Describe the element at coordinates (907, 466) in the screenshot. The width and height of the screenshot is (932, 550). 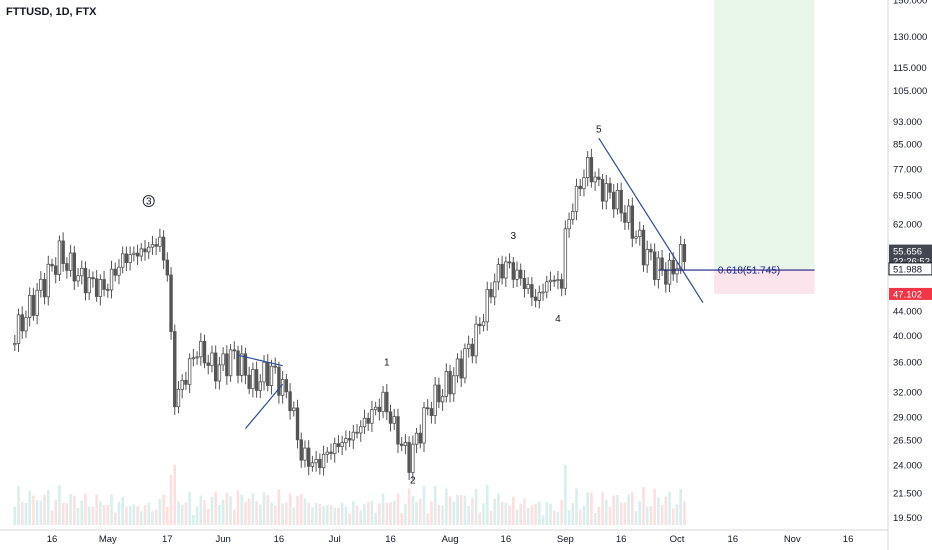
I see `y-tick-label: 24.000` at that location.